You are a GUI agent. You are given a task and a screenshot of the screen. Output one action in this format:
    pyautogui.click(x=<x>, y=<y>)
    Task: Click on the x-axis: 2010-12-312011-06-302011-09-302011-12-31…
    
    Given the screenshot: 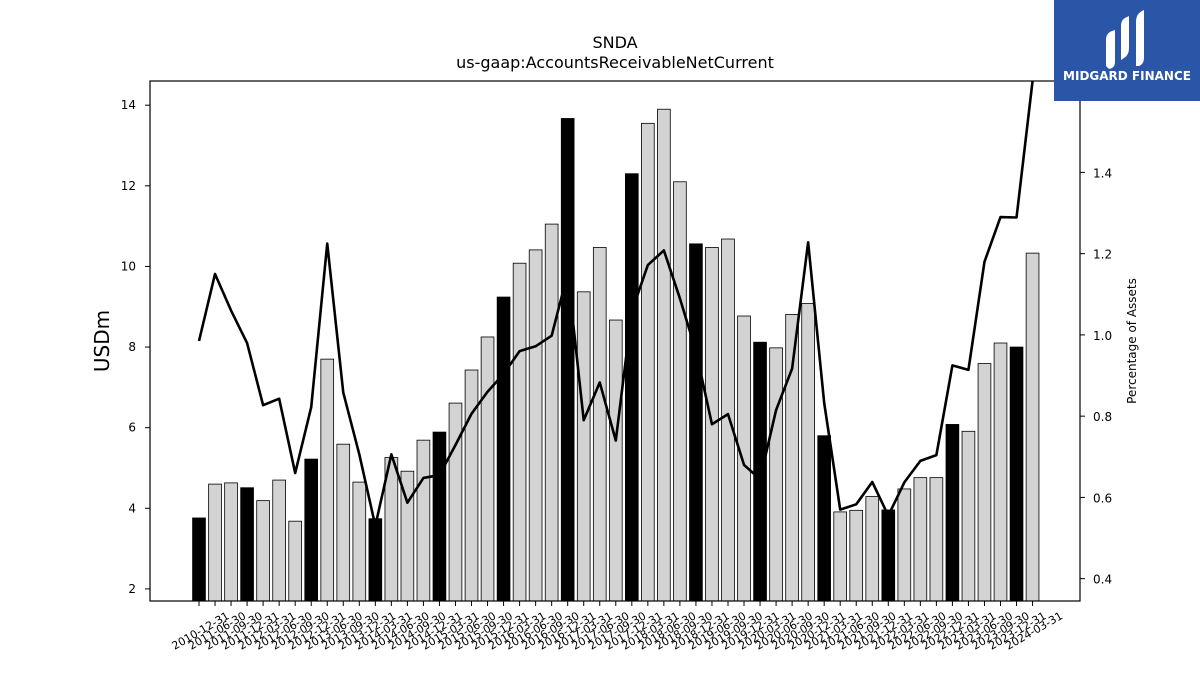 What is the action you would take?
    pyautogui.click(x=617, y=627)
    